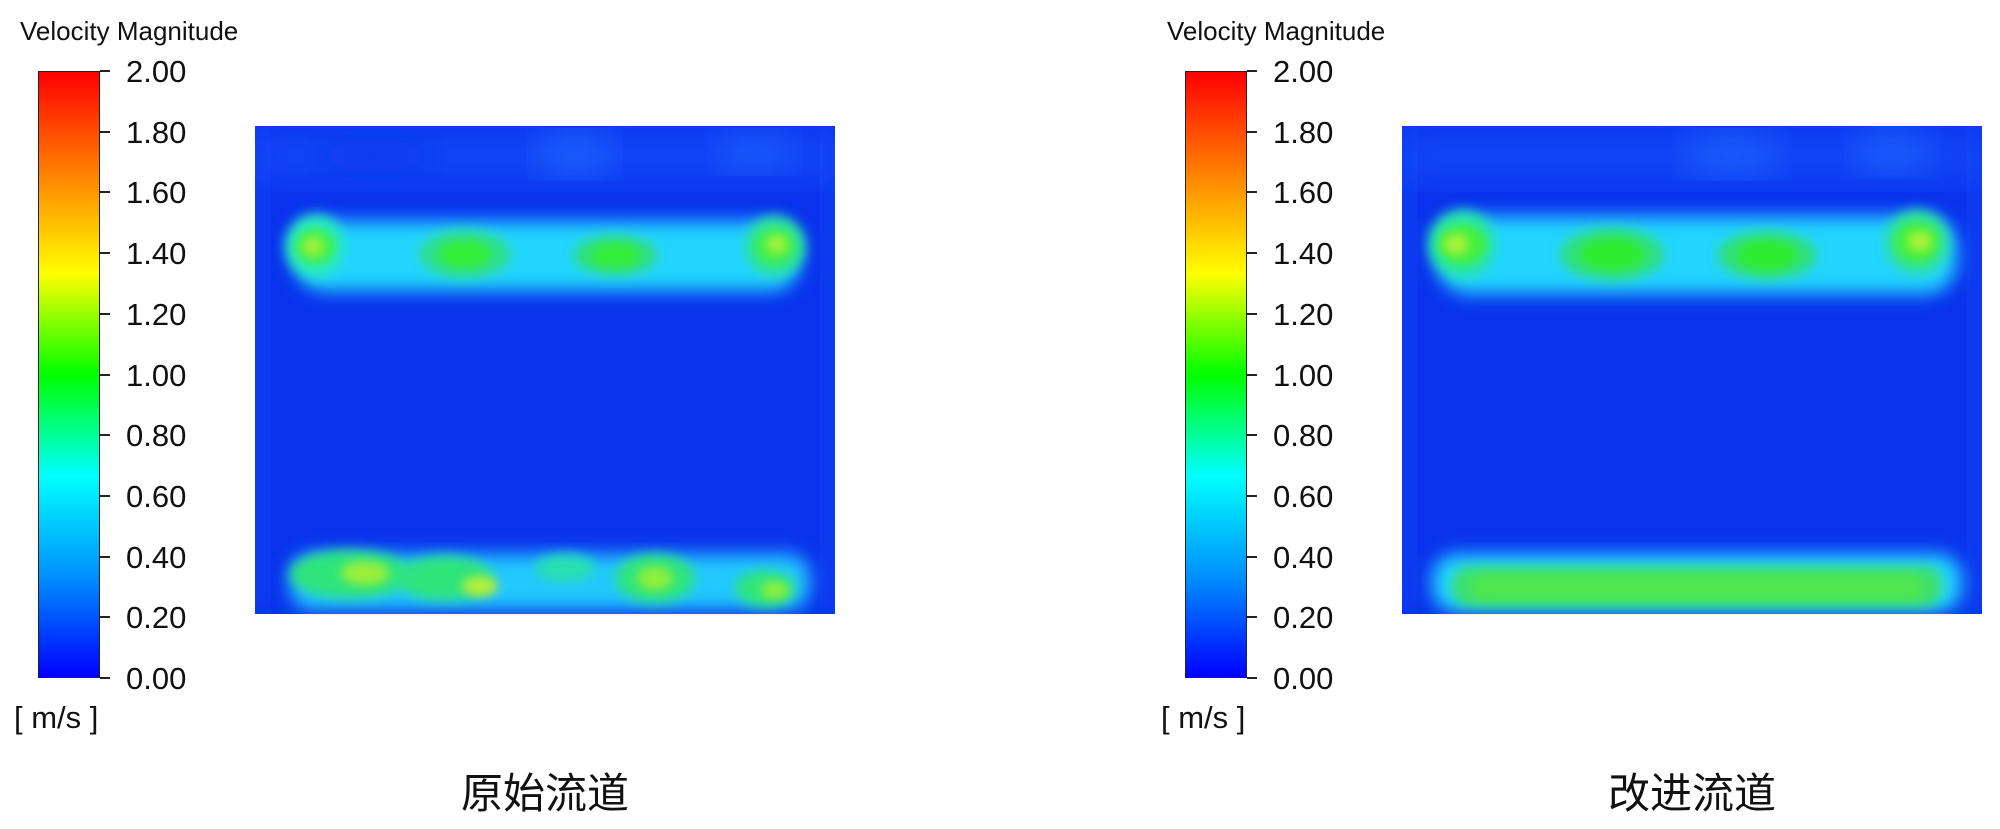  What do you see at coordinates (1691, 793) in the screenshot?
I see `caption-improved-channel: 改进流道` at bounding box center [1691, 793].